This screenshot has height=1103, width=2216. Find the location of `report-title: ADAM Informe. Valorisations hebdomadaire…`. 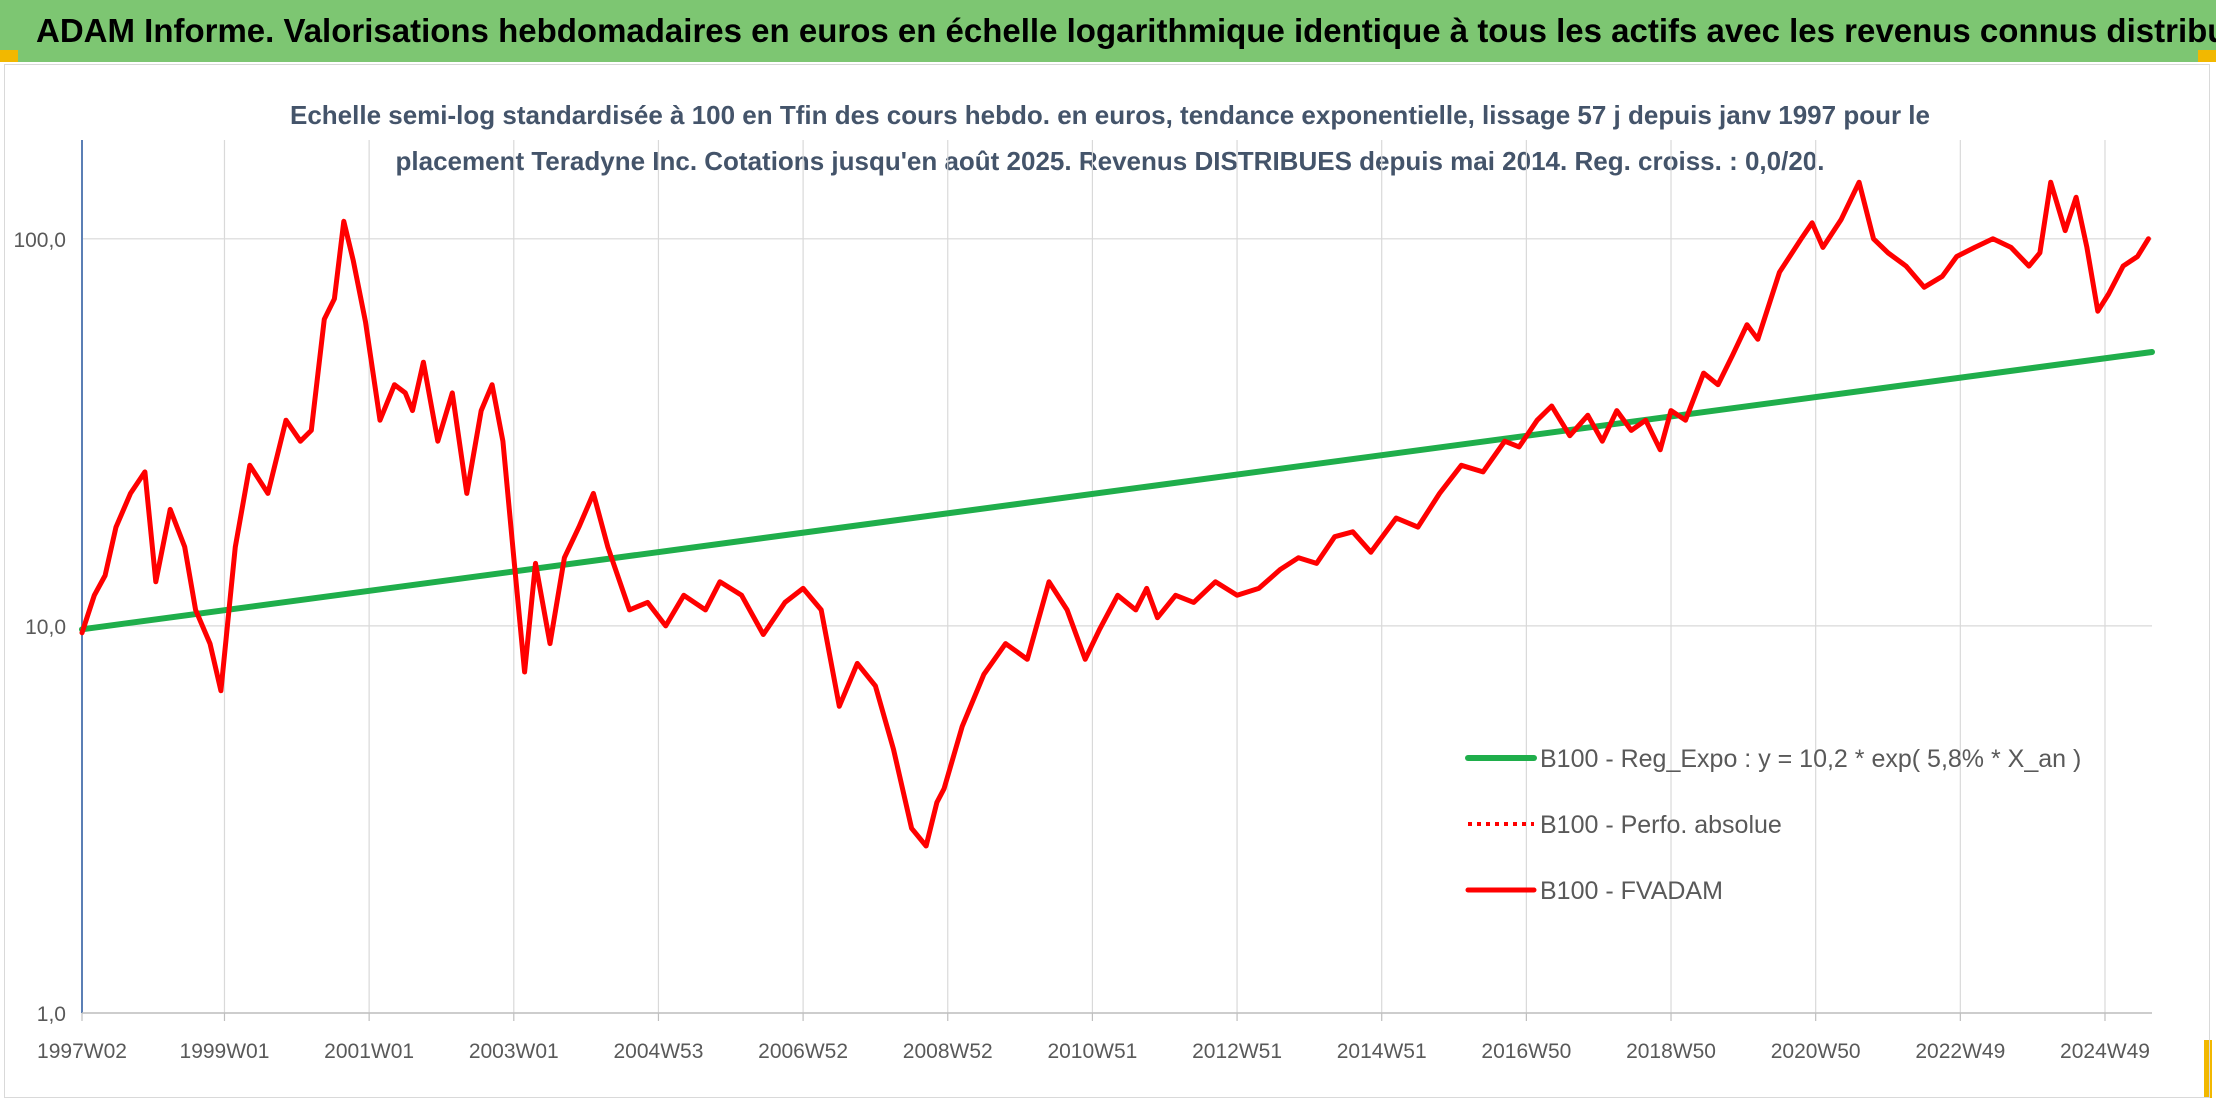

report-title: ADAM Informe. Valorisations hebdomadaire… is located at coordinates (1126, 30).